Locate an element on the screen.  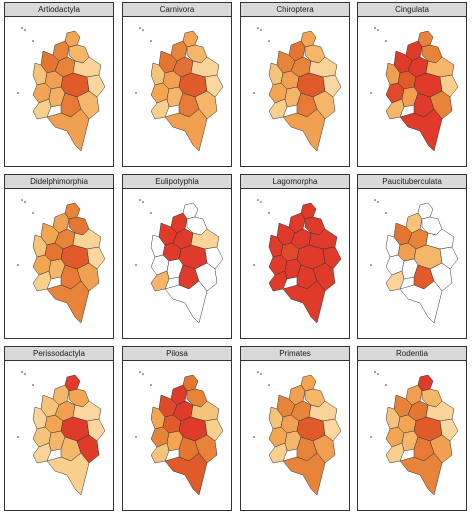
map-panel: Carnivora is located at coordinates (177, 84).